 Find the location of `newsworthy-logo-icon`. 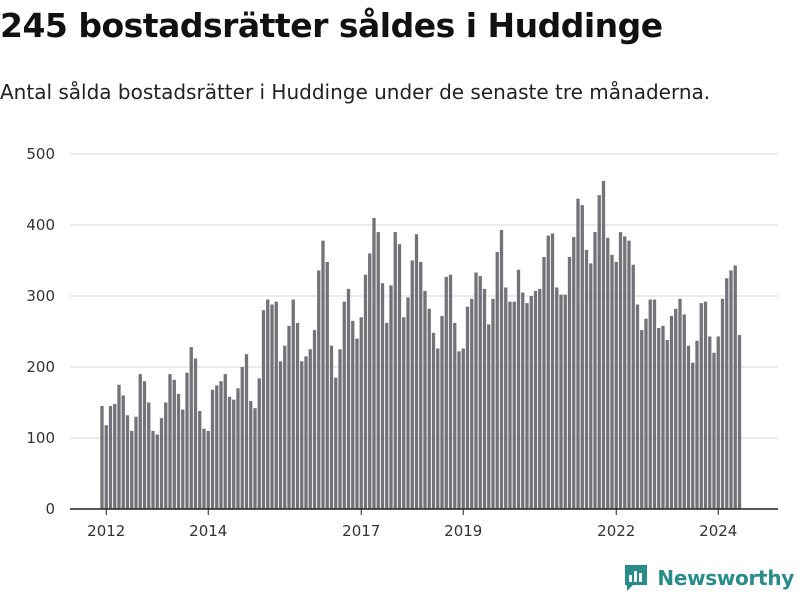

newsworthy-logo-icon is located at coordinates (636, 578).